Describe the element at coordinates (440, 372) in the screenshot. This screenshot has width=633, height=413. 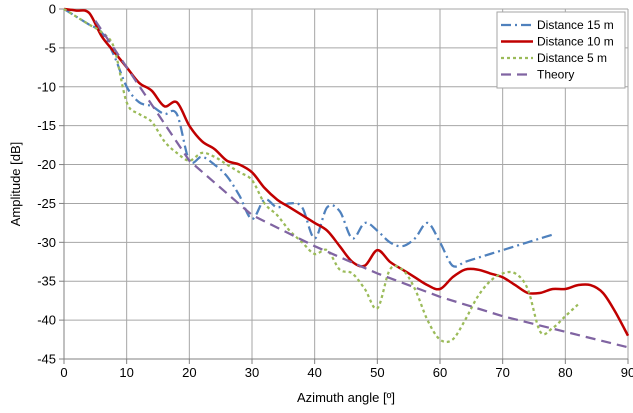
I see `x-tick-label: 60` at that location.